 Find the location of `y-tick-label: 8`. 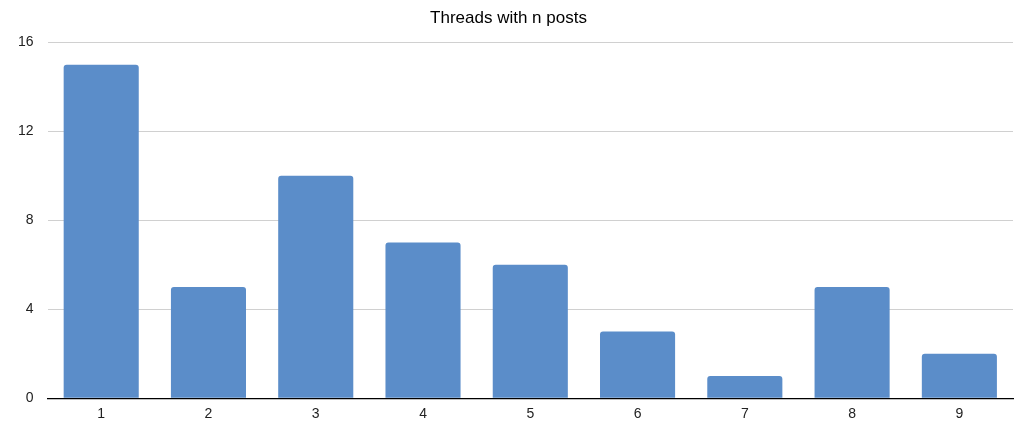

y-tick-label: 8 is located at coordinates (29, 219).